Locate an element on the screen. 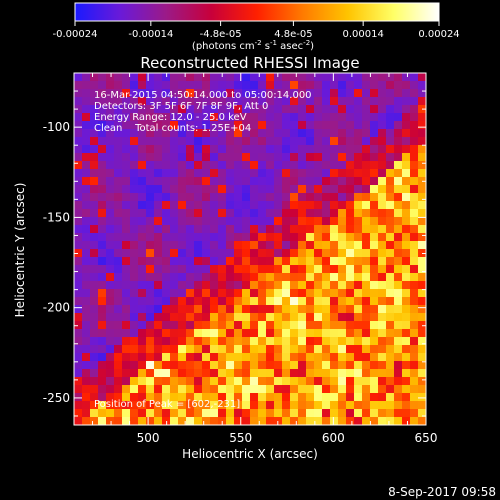 This screenshot has height=500, width=500. info-energy-range: Energy Range: 12.0 - 25.0 keV is located at coordinates (170, 117).